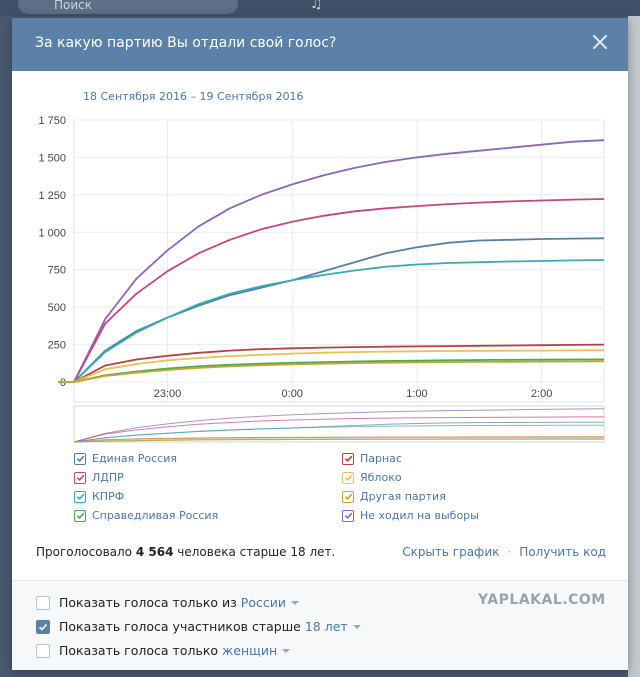 The image size is (640, 677). What do you see at coordinates (263, 602) in the screenshot?
I see `country-dropdown: России` at bounding box center [263, 602].